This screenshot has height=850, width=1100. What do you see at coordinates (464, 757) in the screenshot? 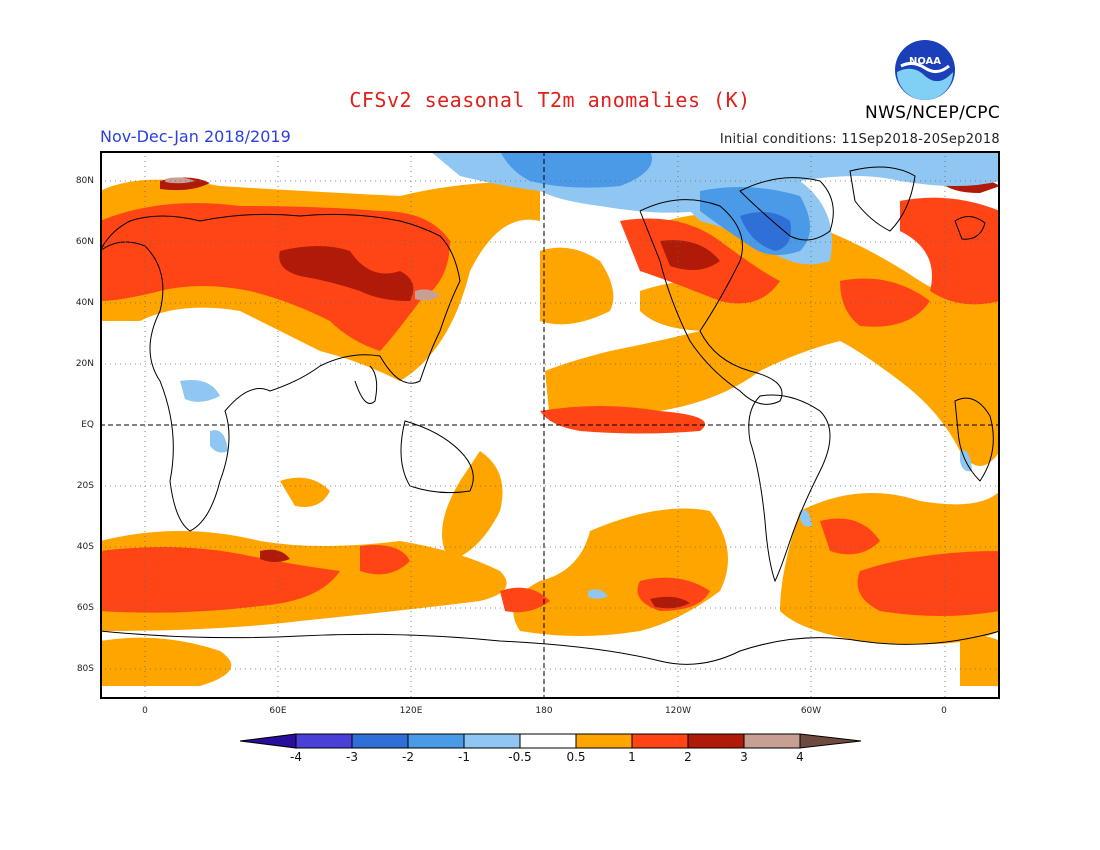
I see `colorbar-label: -1` at bounding box center [464, 757].